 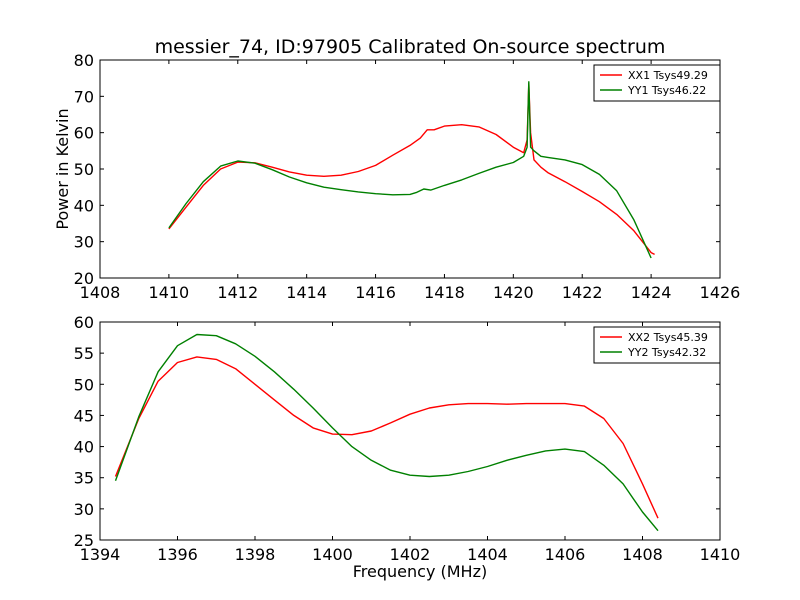 I want to click on x-tick-label: 1420, so click(x=513, y=292).